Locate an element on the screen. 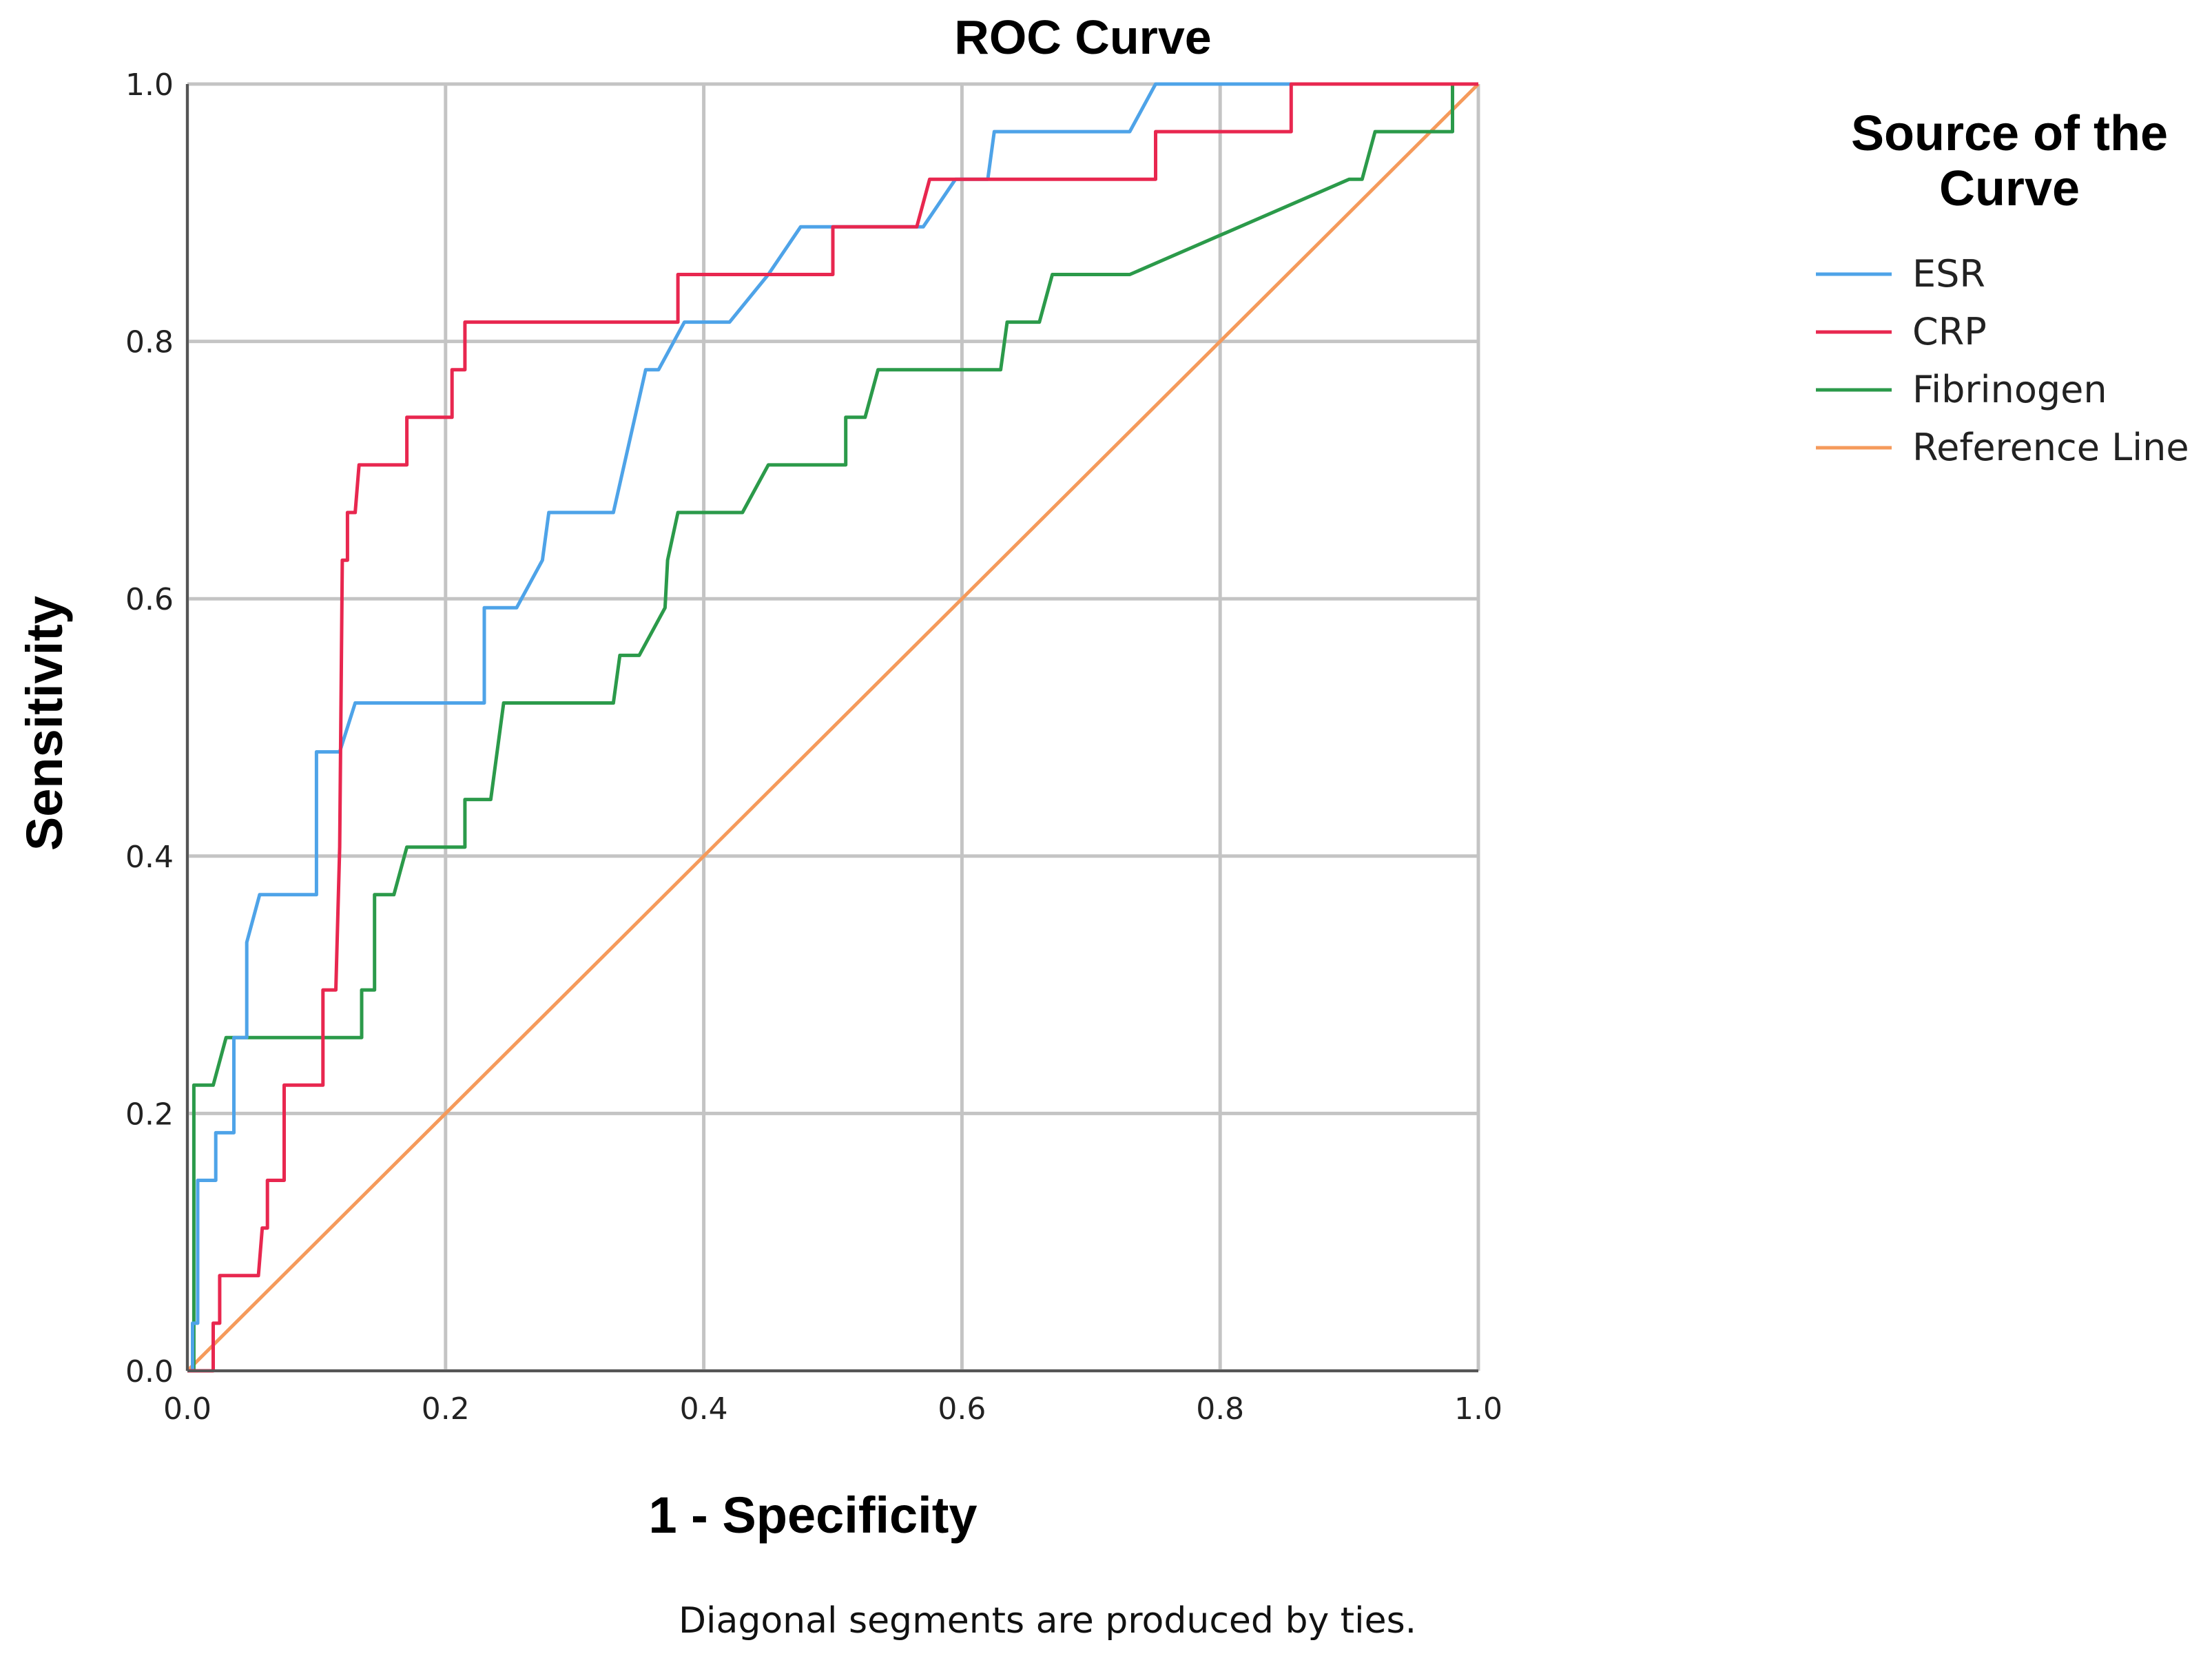  y-axis-title: Sensitivity is located at coordinates (45, 723).